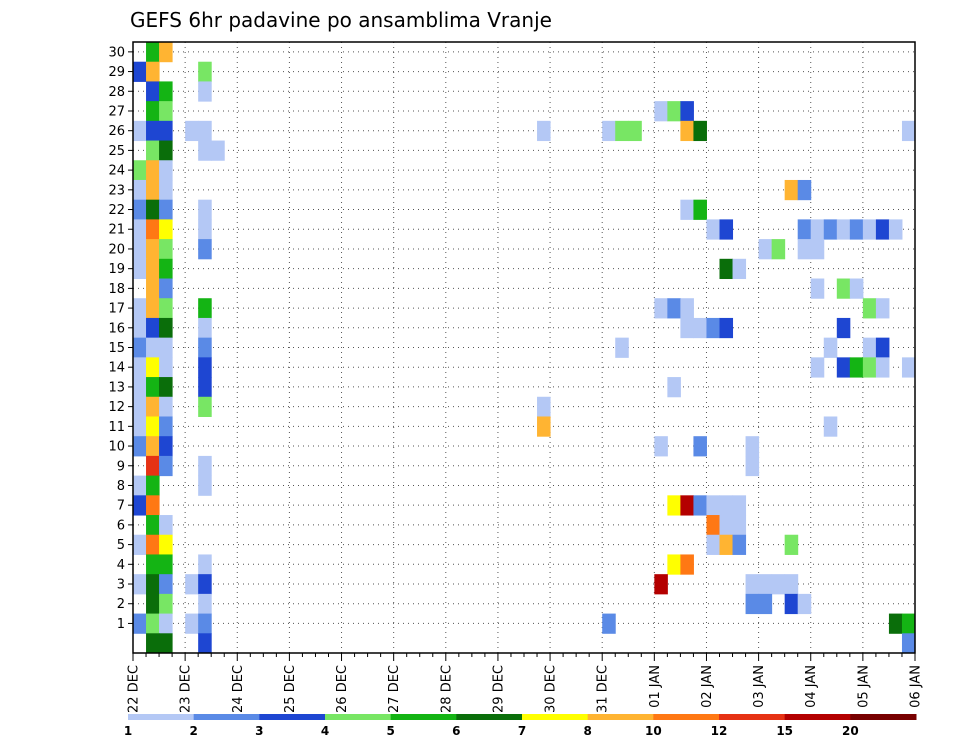  I want to click on y-tick-label: 2, so click(121, 604).